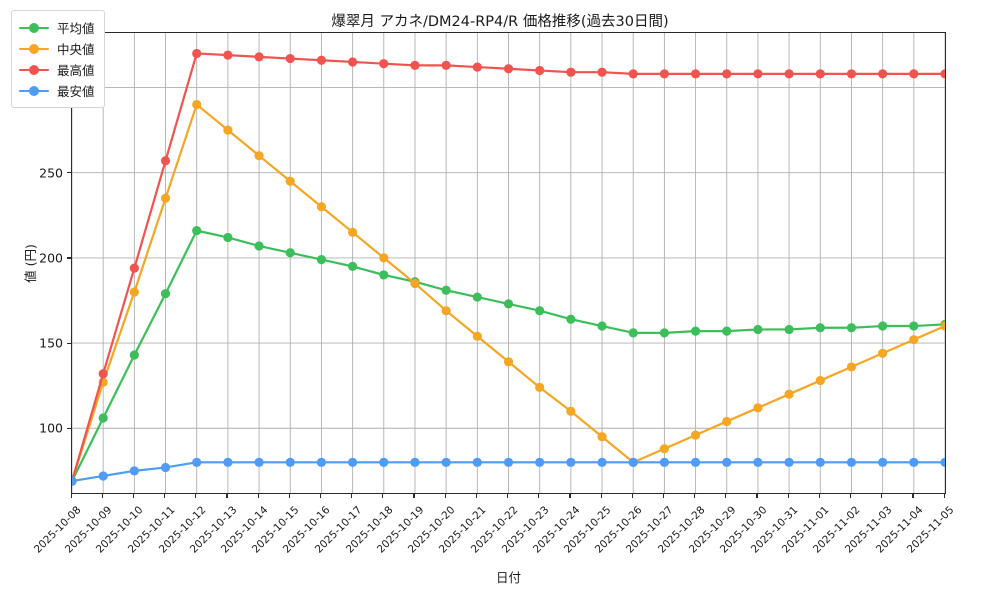 This screenshot has width=1000, height=600. Describe the element at coordinates (51, 343) in the screenshot. I see `y-tick-label: 150` at that location.